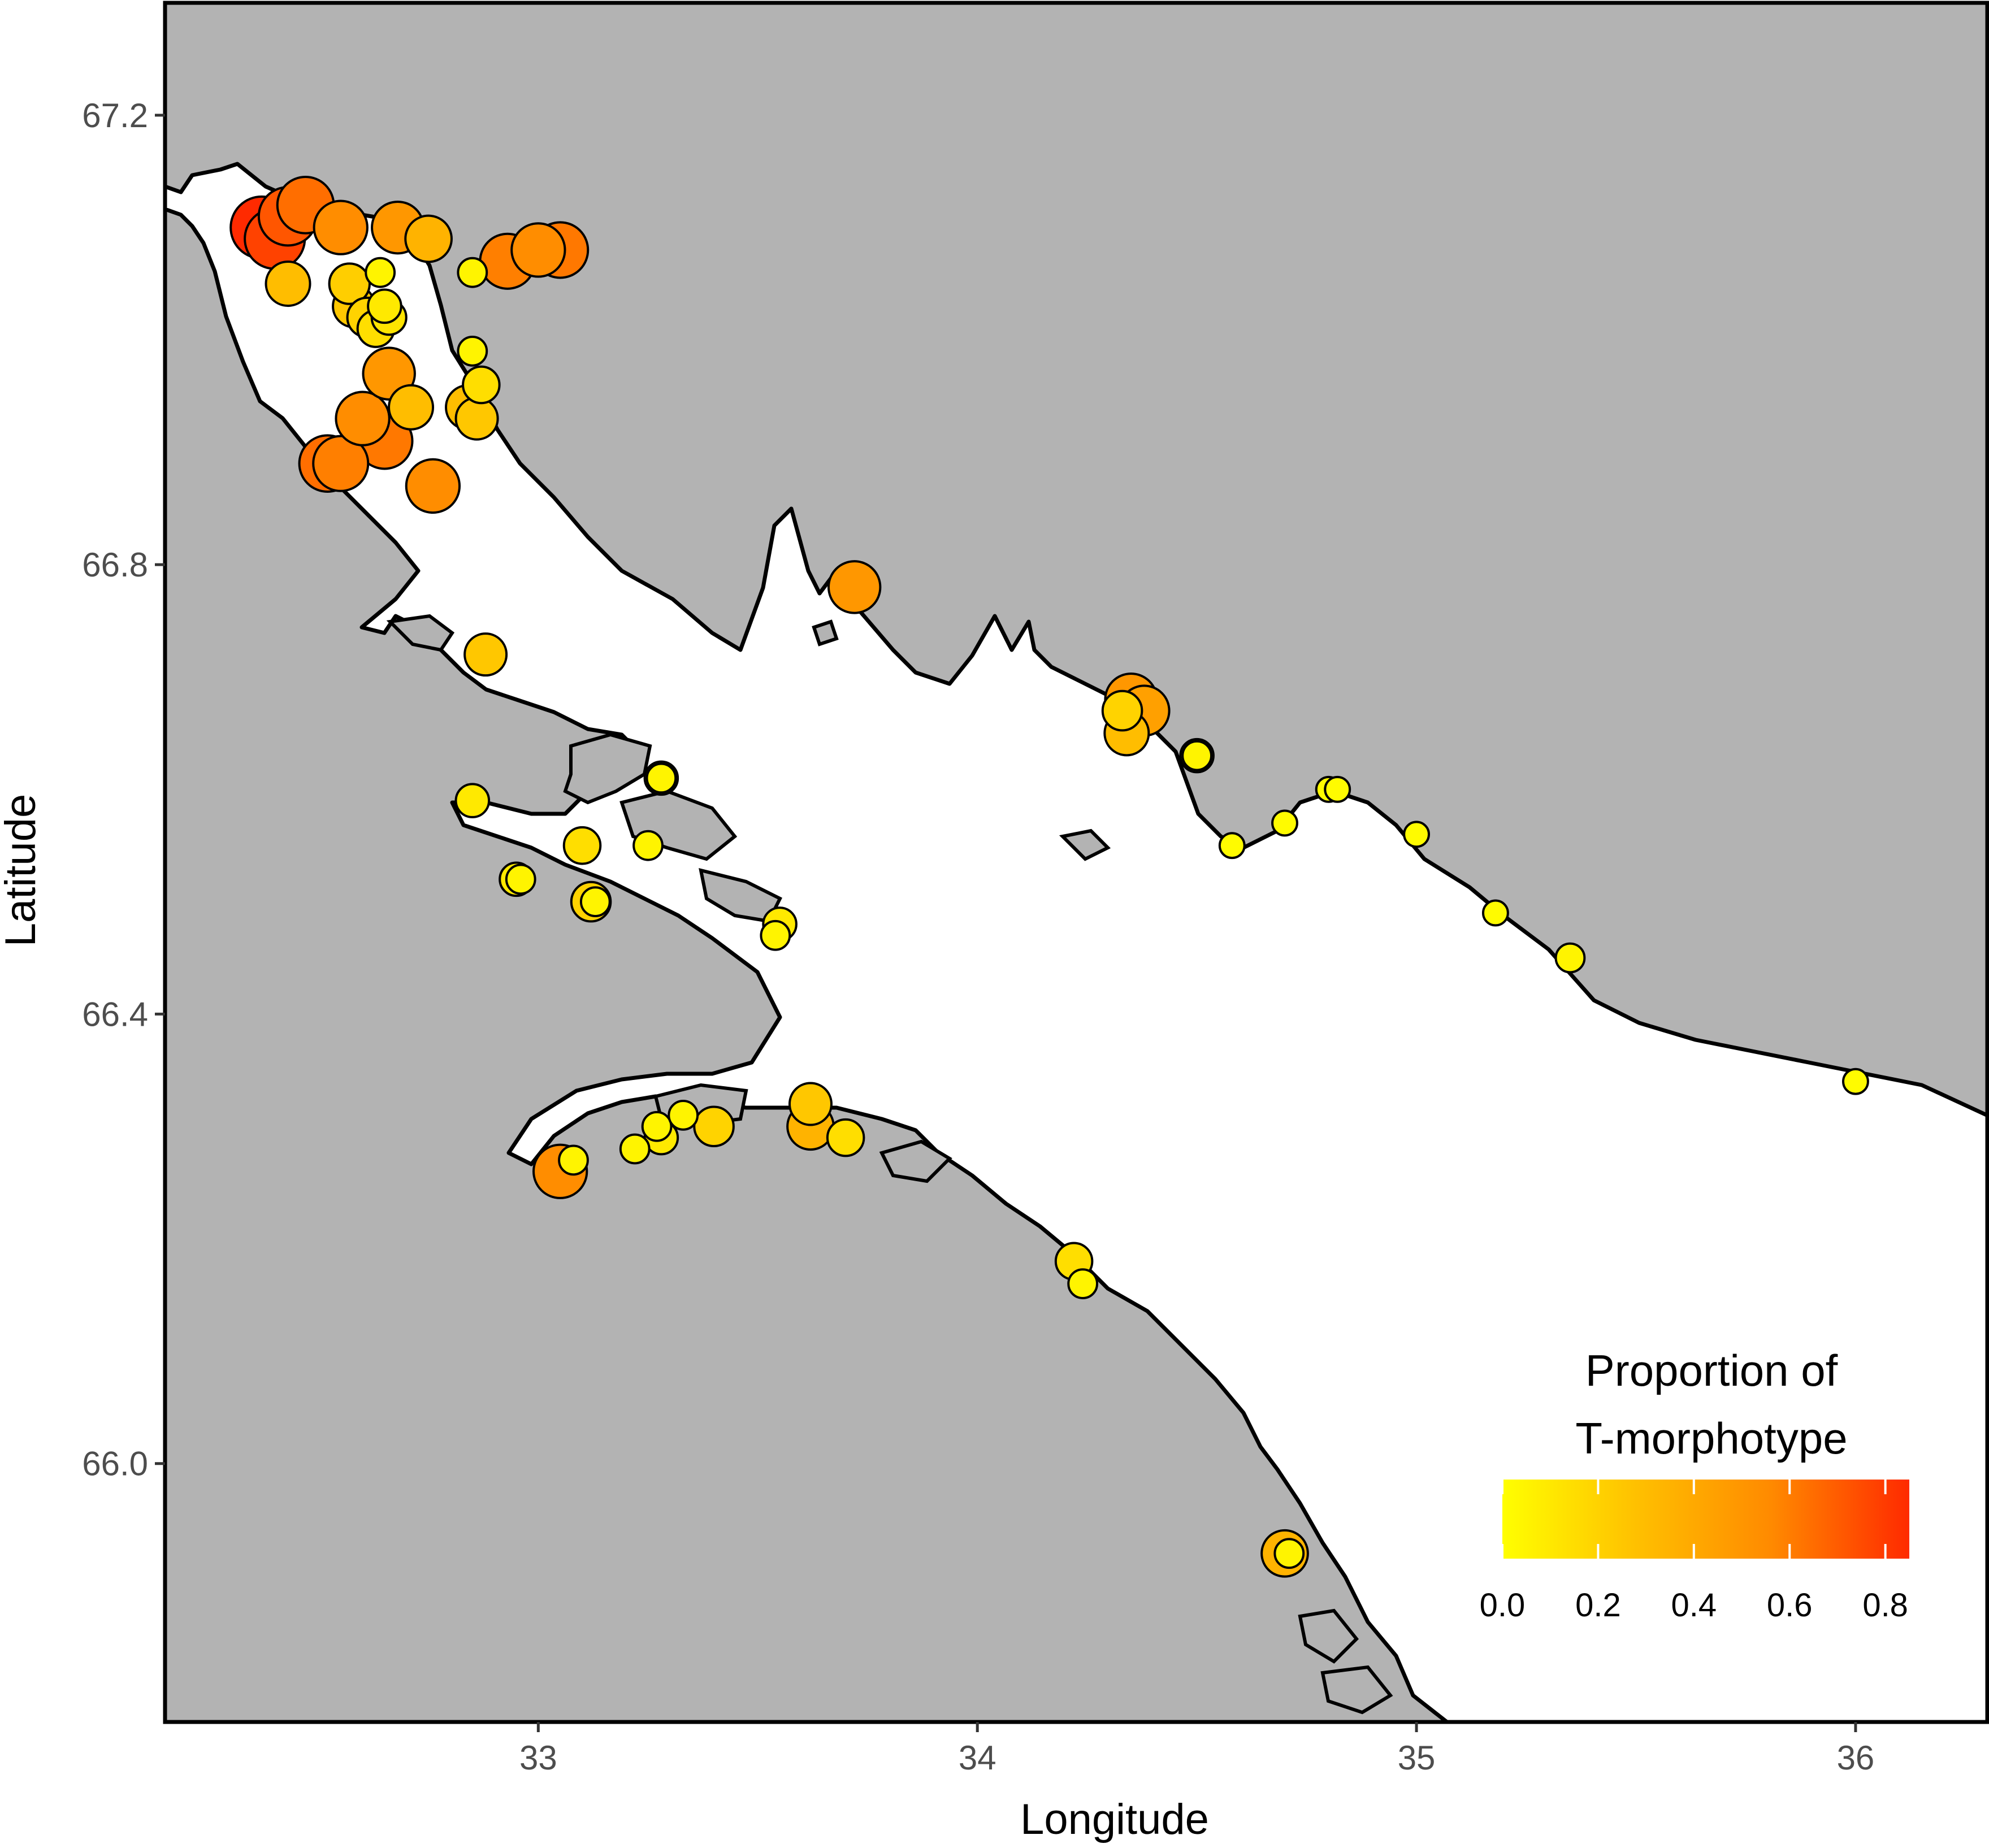  What do you see at coordinates (1705, 1519) in the screenshot?
I see `legend-colorbar` at bounding box center [1705, 1519].